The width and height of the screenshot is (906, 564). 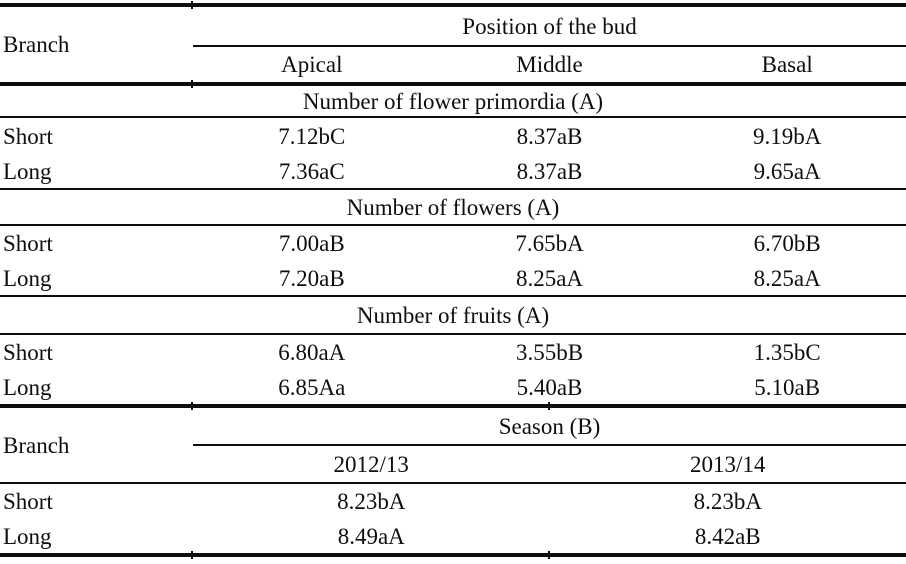 What do you see at coordinates (787, 352) in the screenshot?
I see `cell-value: 1.35bC` at bounding box center [787, 352].